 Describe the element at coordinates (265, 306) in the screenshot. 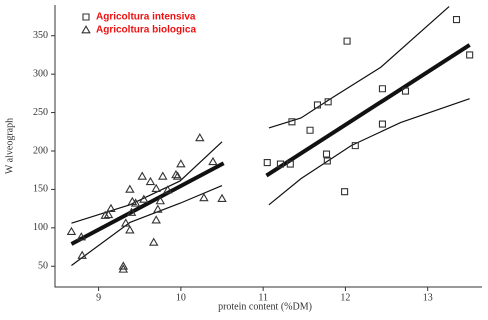

I see `x-axis-label: protein content (%DM)` at that location.